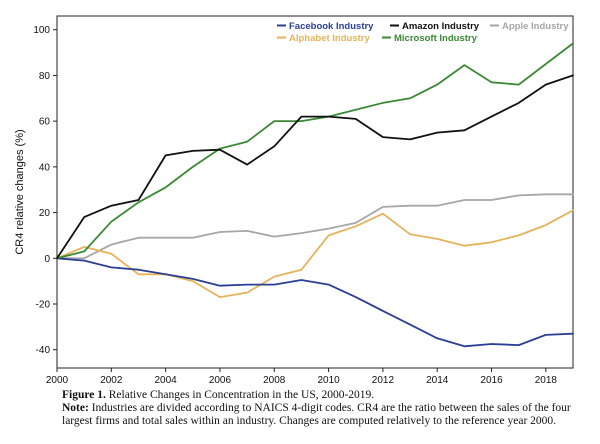 The height and width of the screenshot is (444, 600). I want to click on legend-label: Amazon Industry, so click(441, 26).